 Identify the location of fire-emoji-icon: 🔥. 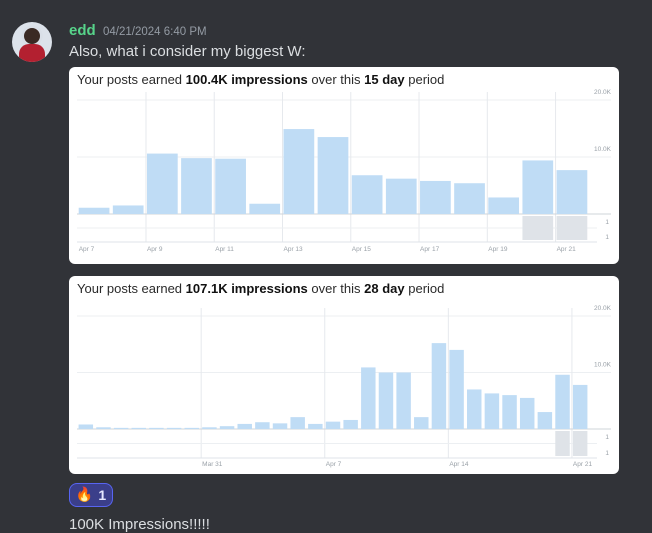
(84, 495).